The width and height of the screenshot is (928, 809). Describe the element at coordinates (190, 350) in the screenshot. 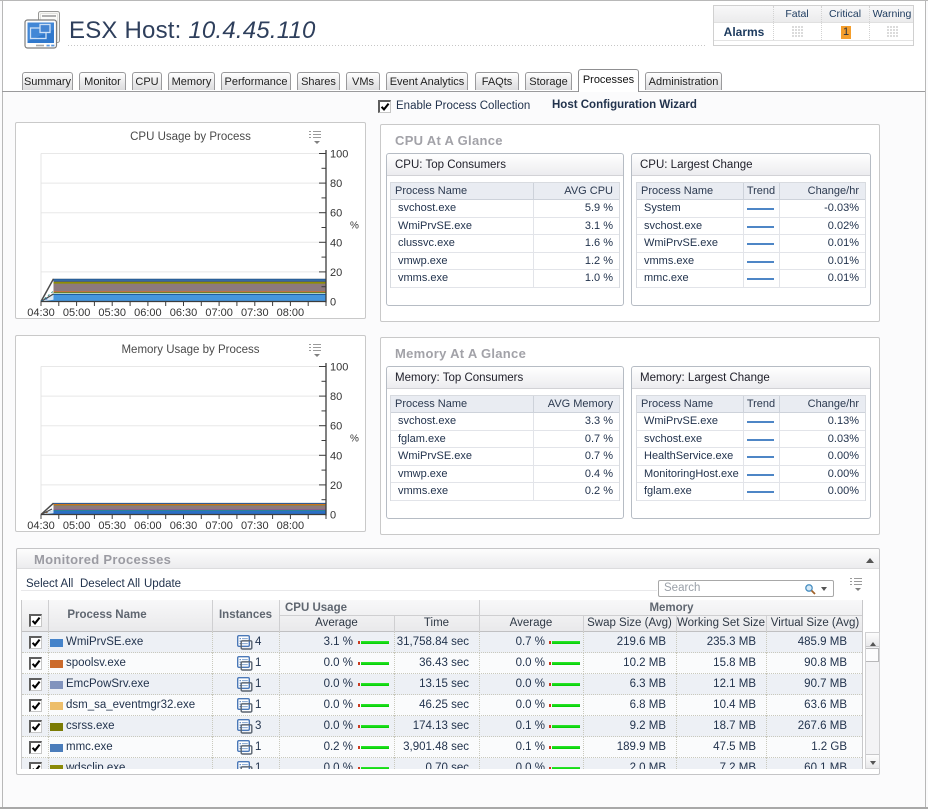

I see `svg-text: Memory Usage by Process` at that location.